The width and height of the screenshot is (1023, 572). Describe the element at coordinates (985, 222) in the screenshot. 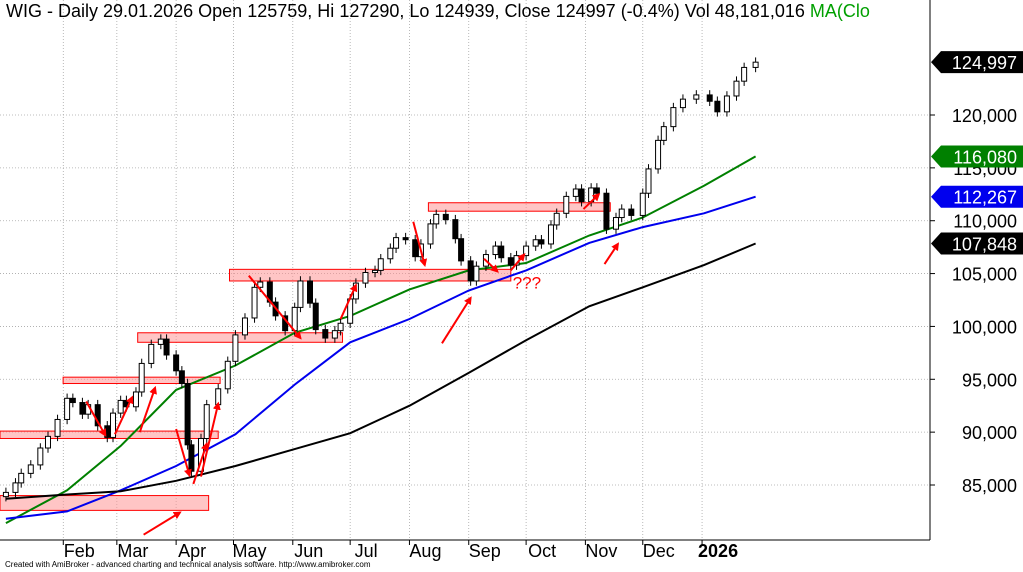

I see `y-tick-label: 110,000` at that location.